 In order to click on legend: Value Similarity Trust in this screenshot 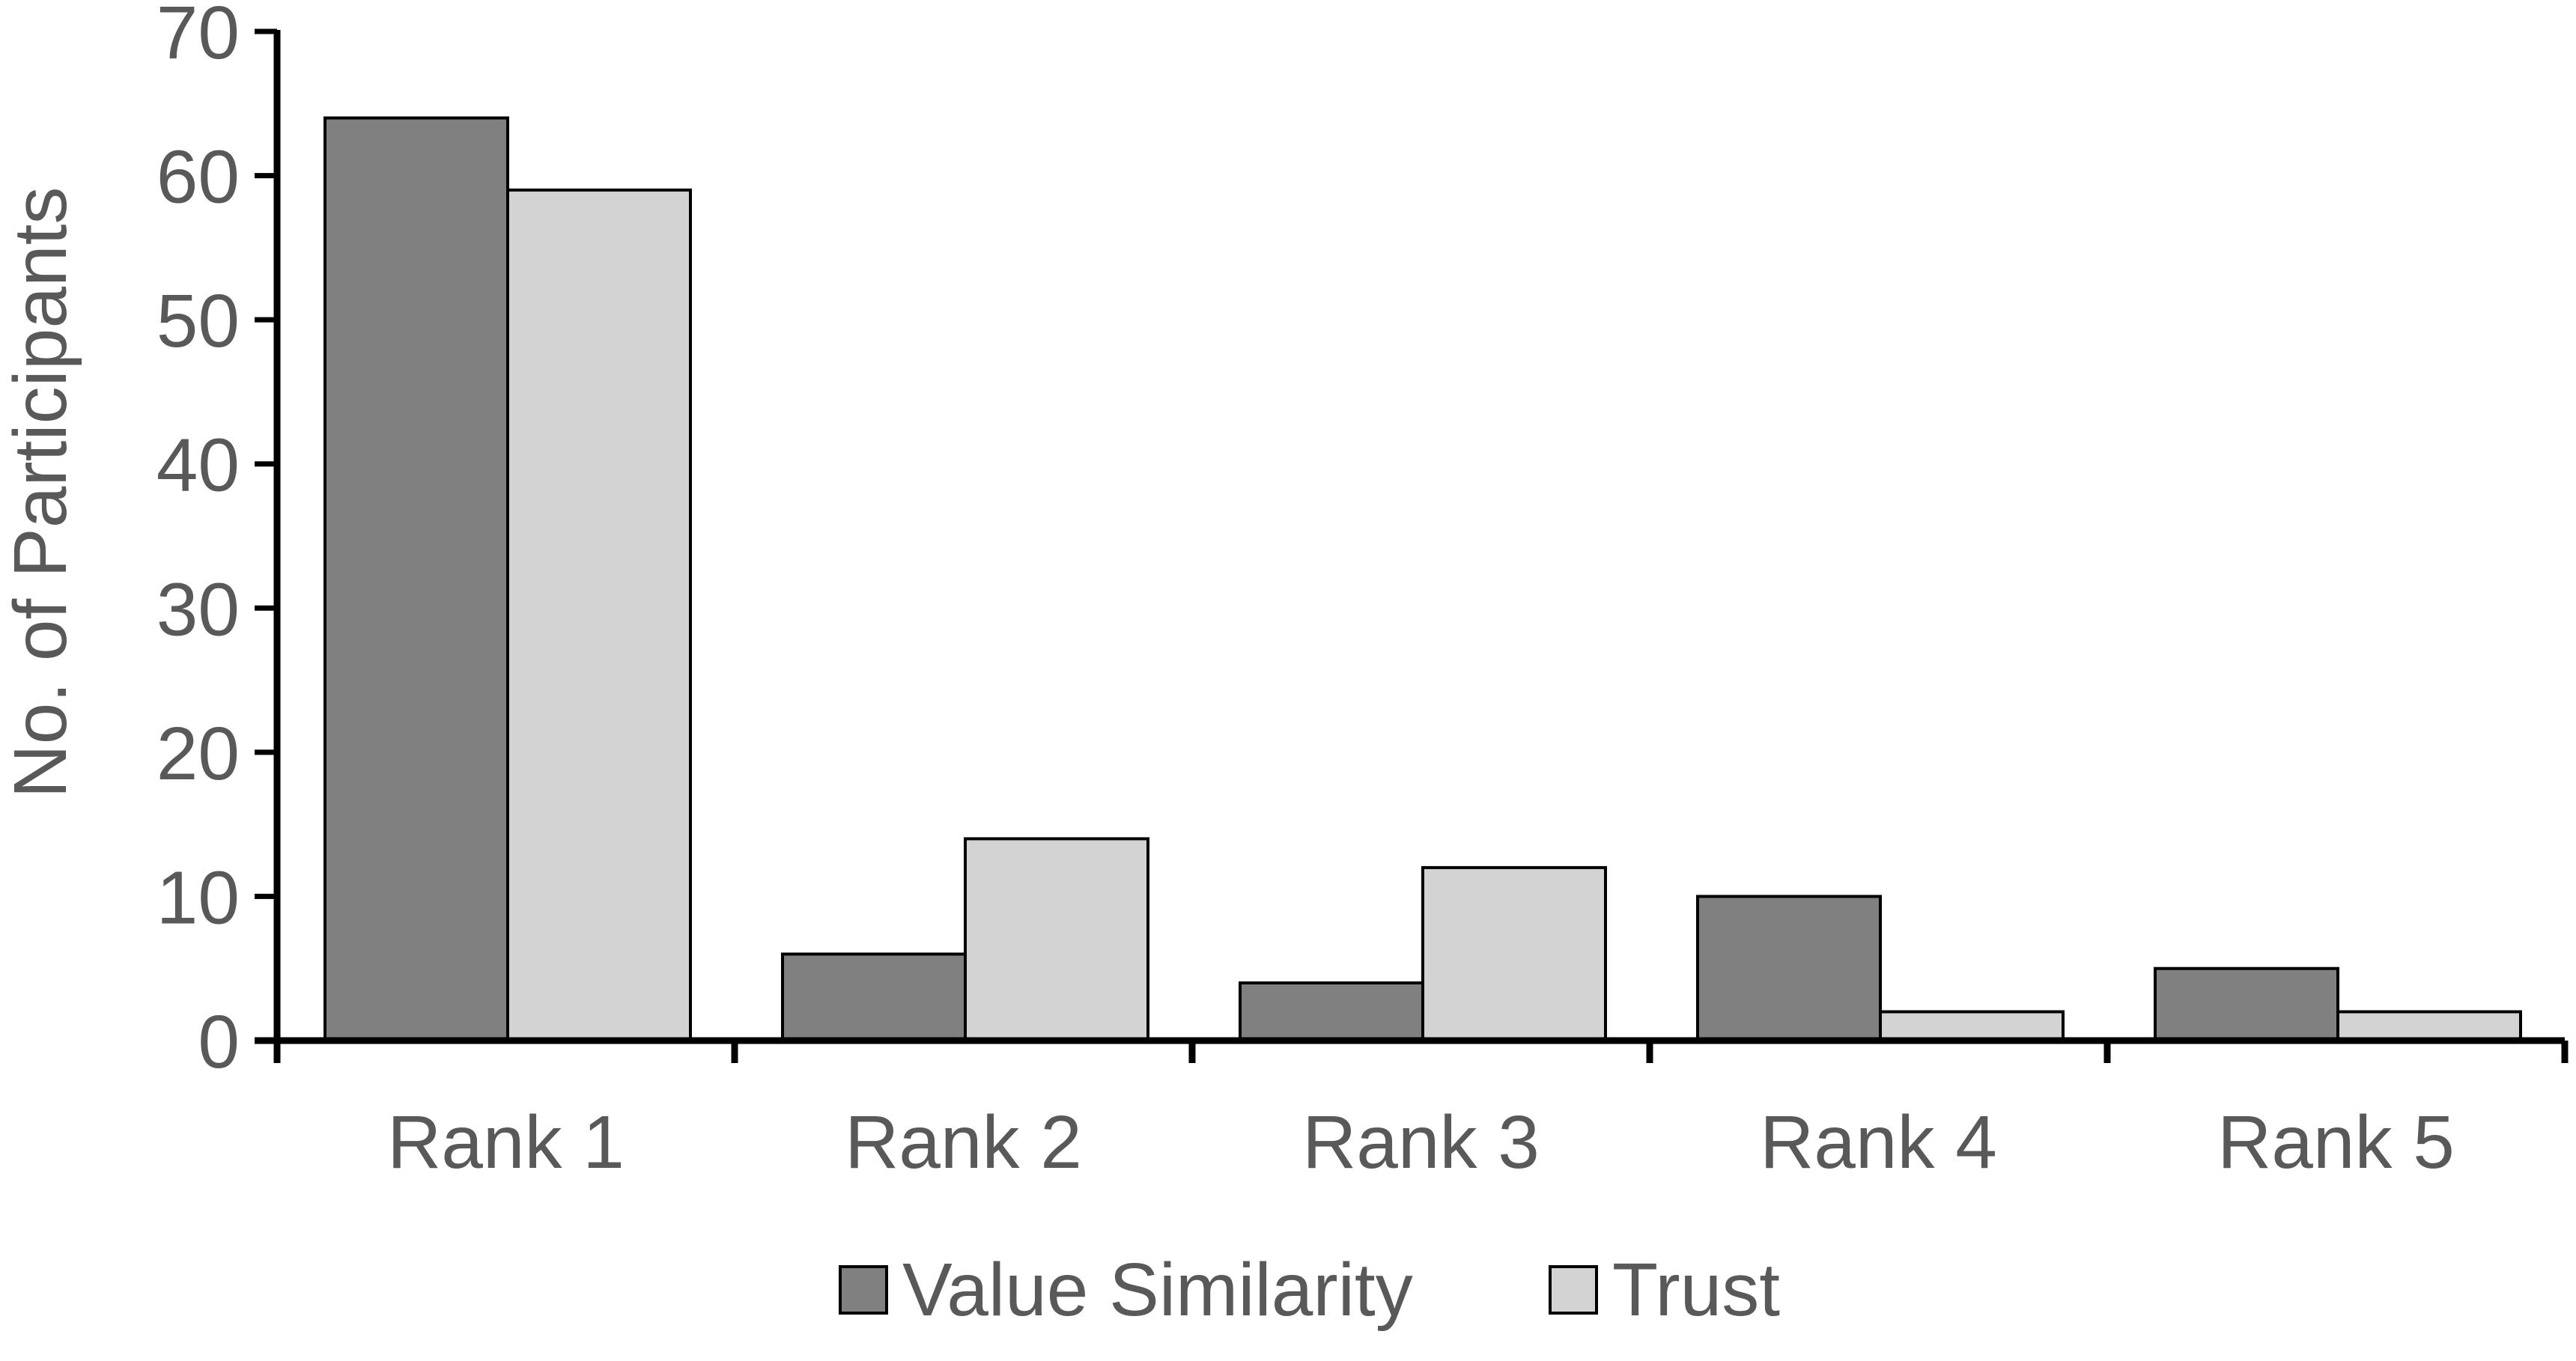, I will do `click(1309, 1290)`.